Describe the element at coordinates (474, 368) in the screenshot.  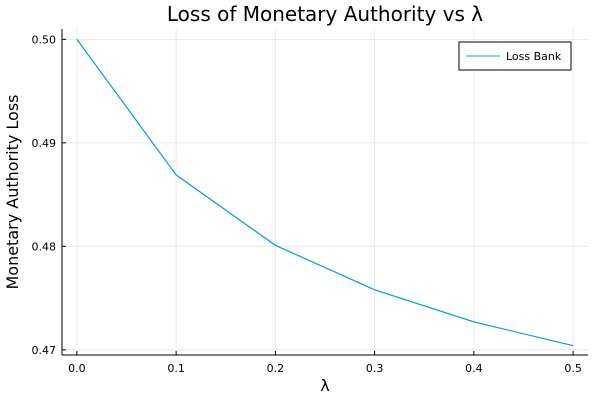
I see `x-tick-label: 0.4` at that location.